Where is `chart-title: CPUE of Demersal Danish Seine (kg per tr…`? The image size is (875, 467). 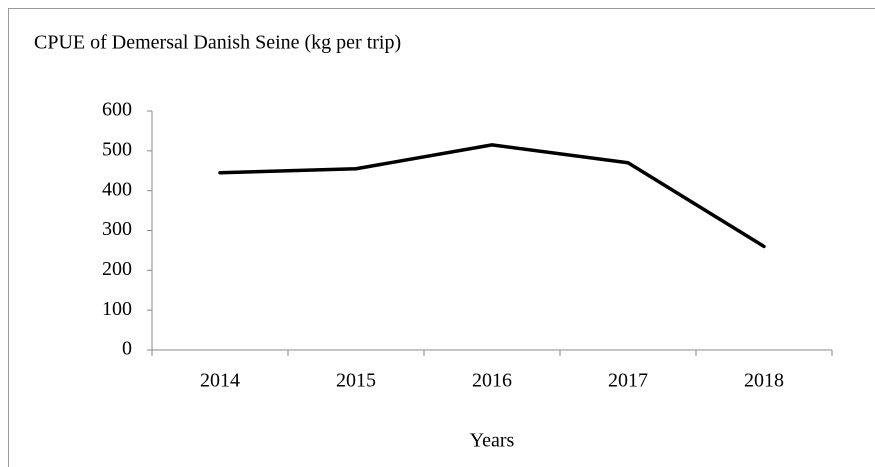
chart-title: CPUE of Demersal Danish Seine (kg per tr… is located at coordinates (217, 43).